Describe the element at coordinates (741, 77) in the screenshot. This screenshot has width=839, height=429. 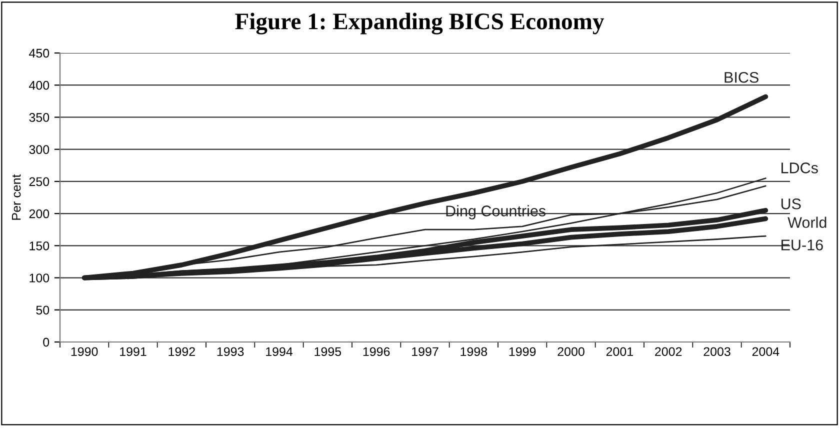
I see `series-label: BICS` at that location.